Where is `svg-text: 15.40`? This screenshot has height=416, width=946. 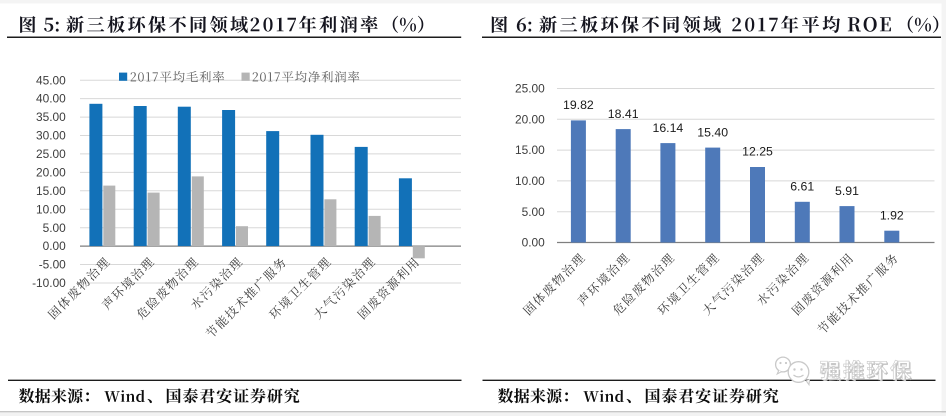 svg-text: 15.40 is located at coordinates (712, 132).